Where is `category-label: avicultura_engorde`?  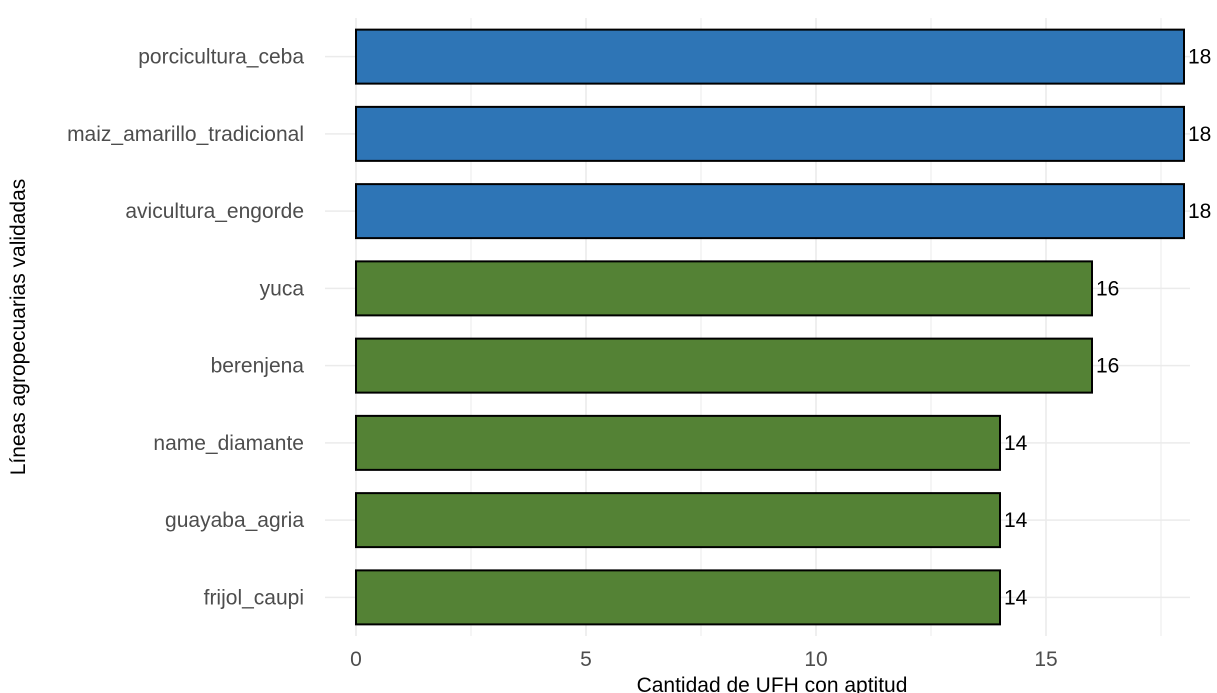 category-label: avicultura_engorde is located at coordinates (214, 211).